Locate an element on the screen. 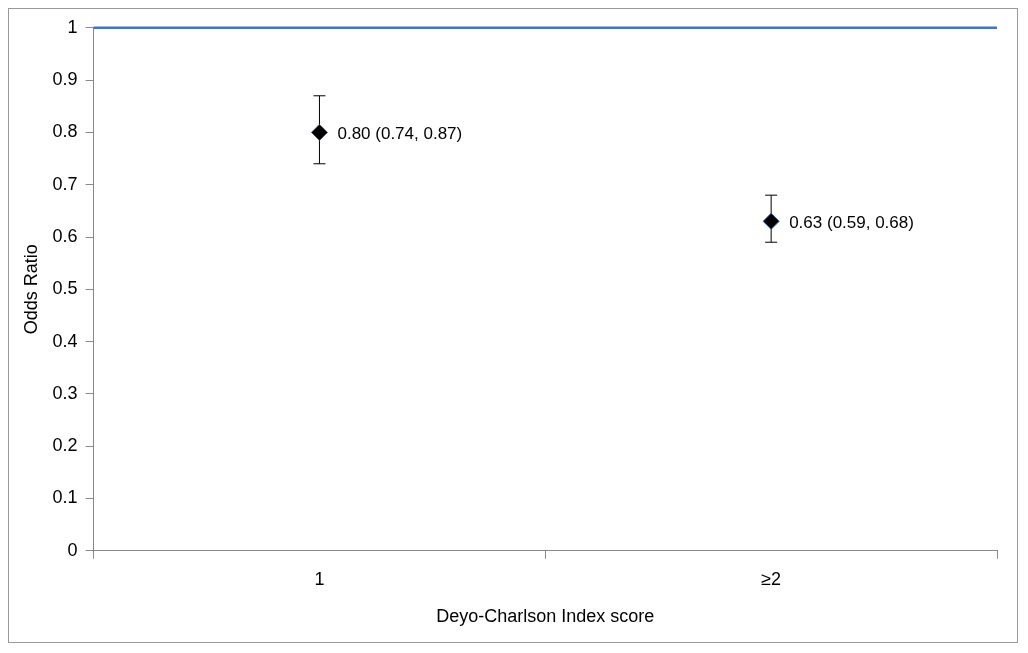 The height and width of the screenshot is (653, 1028). y-tick-label: 0.6 is located at coordinates (65, 235).